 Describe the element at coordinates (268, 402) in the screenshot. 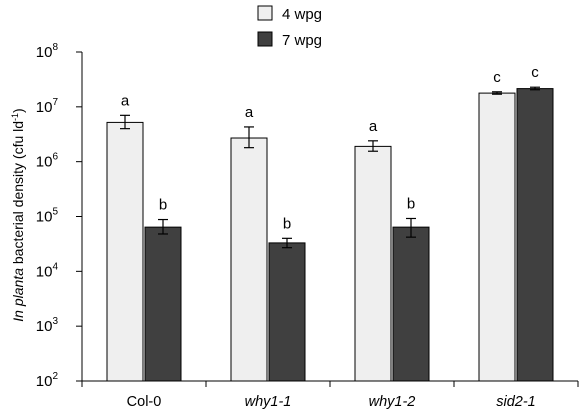

I see `x-category-label: why1-1` at that location.